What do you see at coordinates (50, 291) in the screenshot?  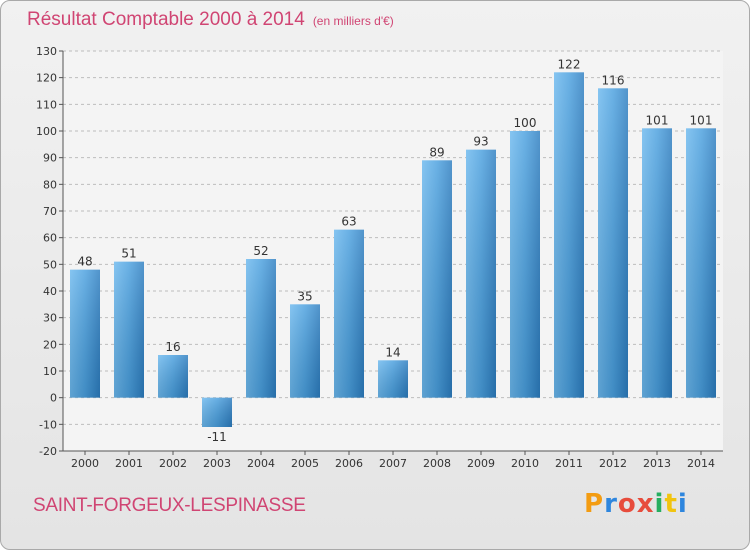 I see `y-tick-label: 40` at bounding box center [50, 291].